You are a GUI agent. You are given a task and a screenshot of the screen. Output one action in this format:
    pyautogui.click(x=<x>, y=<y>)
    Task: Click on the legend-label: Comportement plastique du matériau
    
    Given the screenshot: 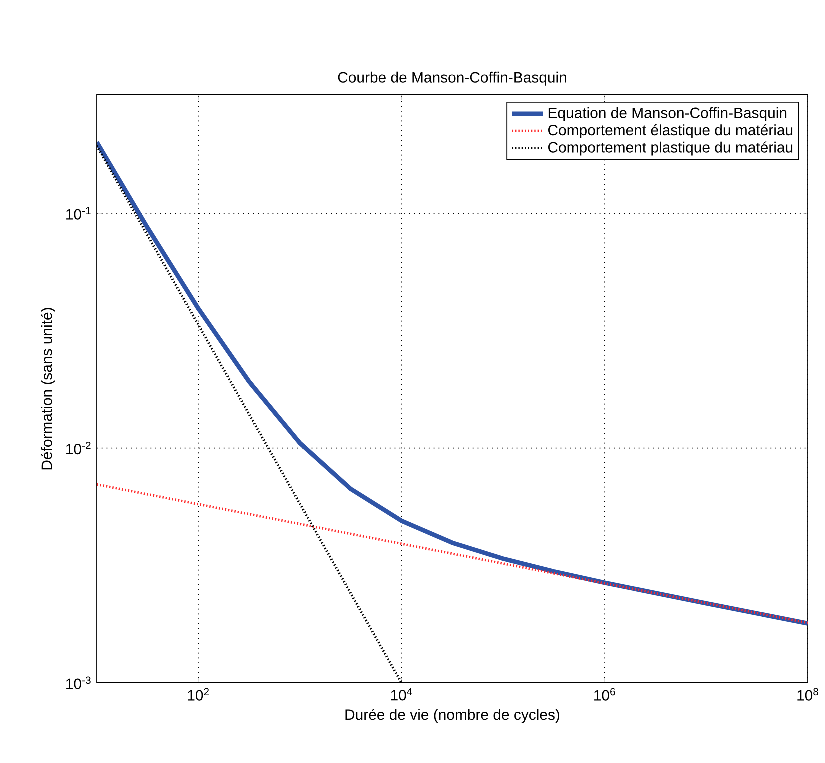 What is the action you would take?
    pyautogui.click(x=670, y=149)
    